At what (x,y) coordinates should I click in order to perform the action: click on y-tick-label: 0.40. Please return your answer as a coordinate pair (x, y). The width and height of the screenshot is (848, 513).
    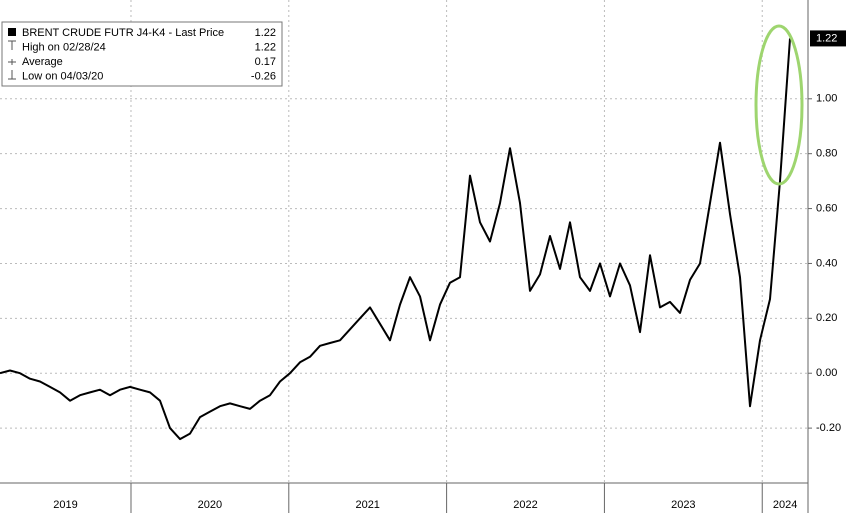
    Looking at the image, I should click on (826, 263).